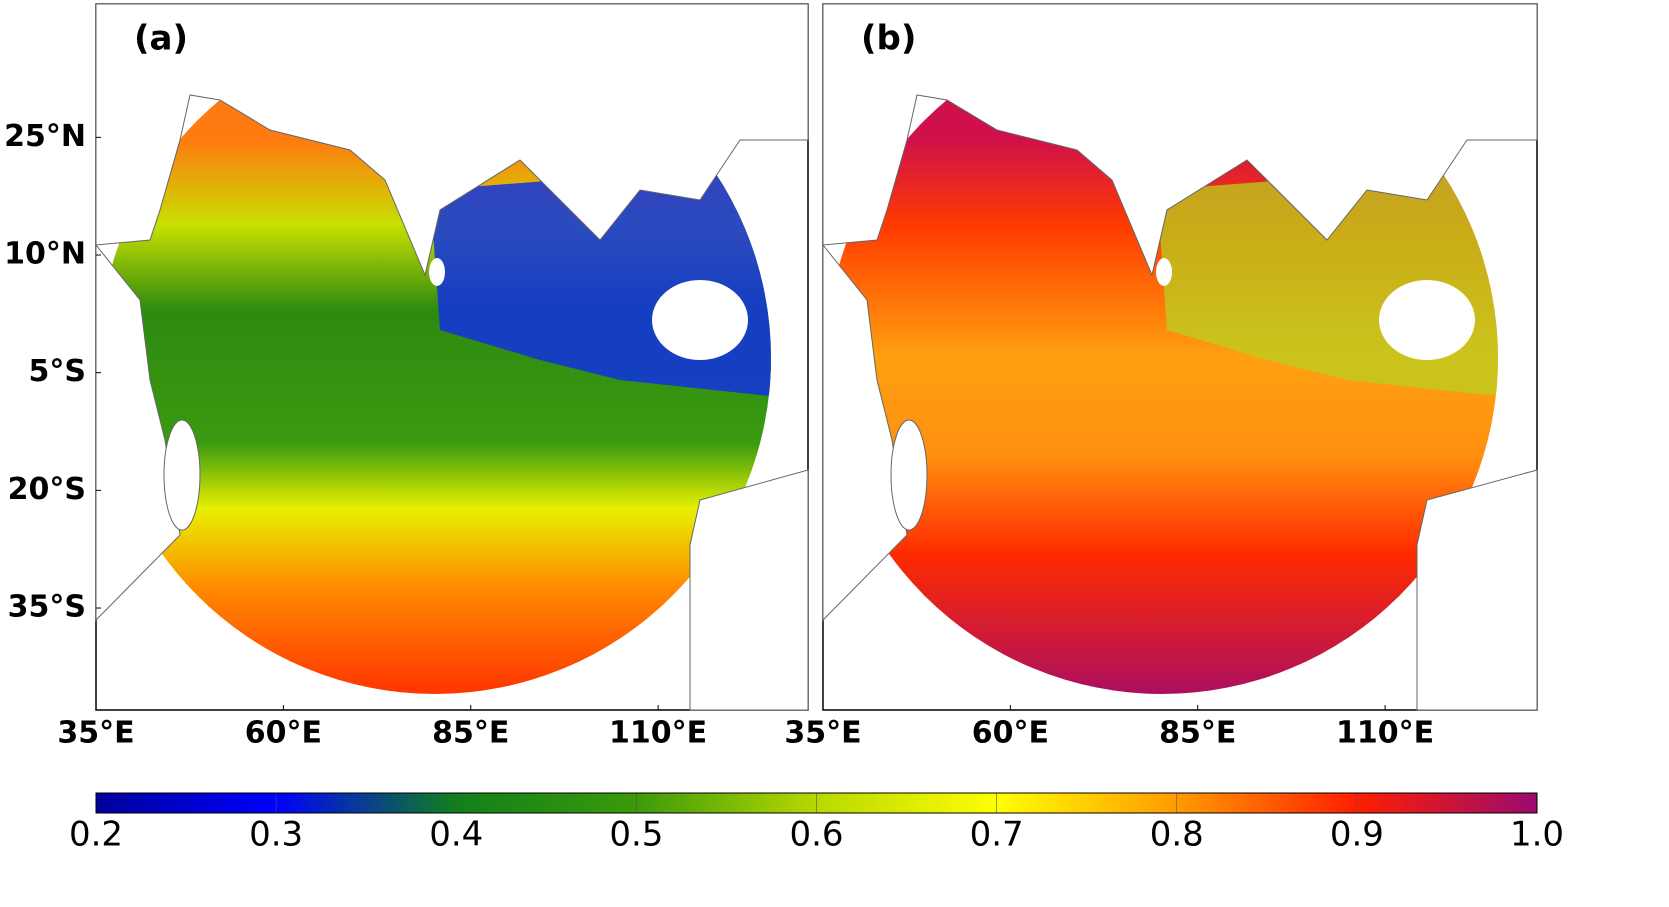 The width and height of the screenshot is (1669, 907). What do you see at coordinates (456, 835) in the screenshot?
I see `colorbar-tick-label: 0.4` at bounding box center [456, 835].